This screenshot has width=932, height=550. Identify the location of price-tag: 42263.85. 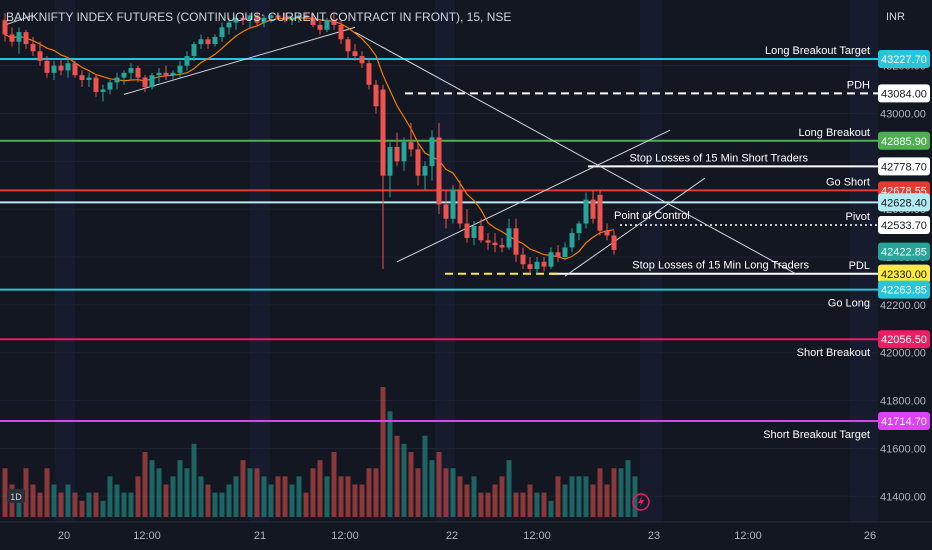
(904, 289).